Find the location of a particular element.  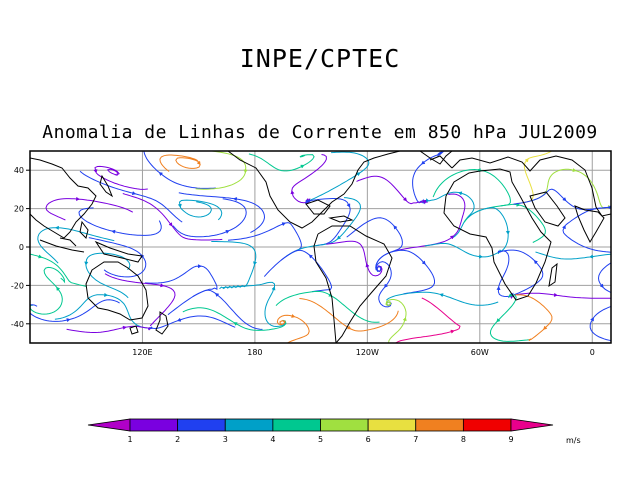

coast-arabia is located at coordinates (547, 209).